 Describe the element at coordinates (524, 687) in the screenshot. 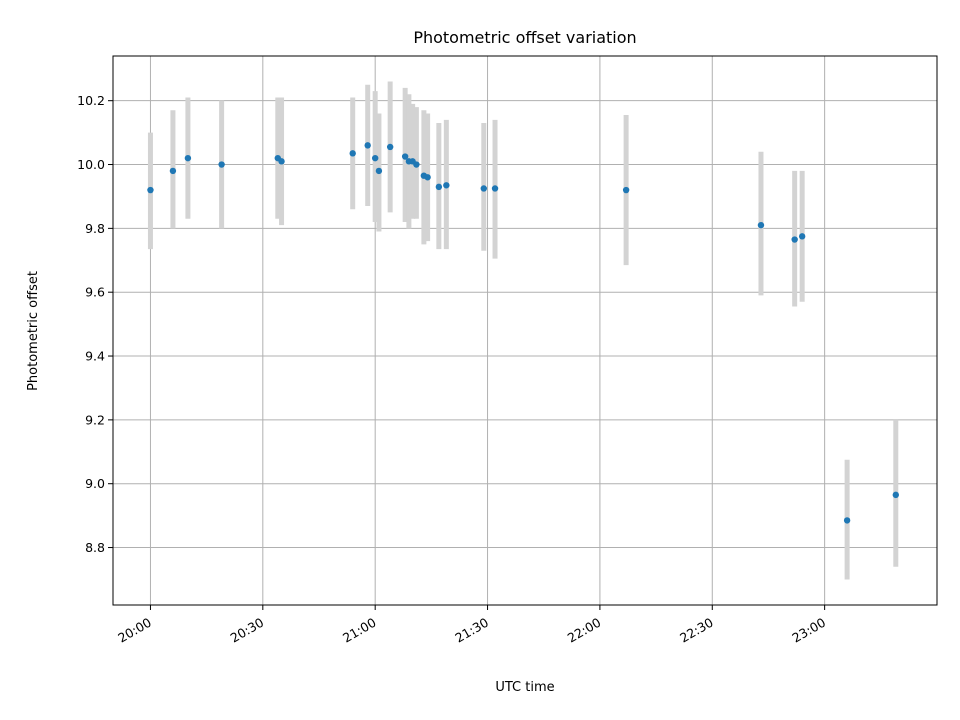

I see `x-axis-label: UTC time` at that location.